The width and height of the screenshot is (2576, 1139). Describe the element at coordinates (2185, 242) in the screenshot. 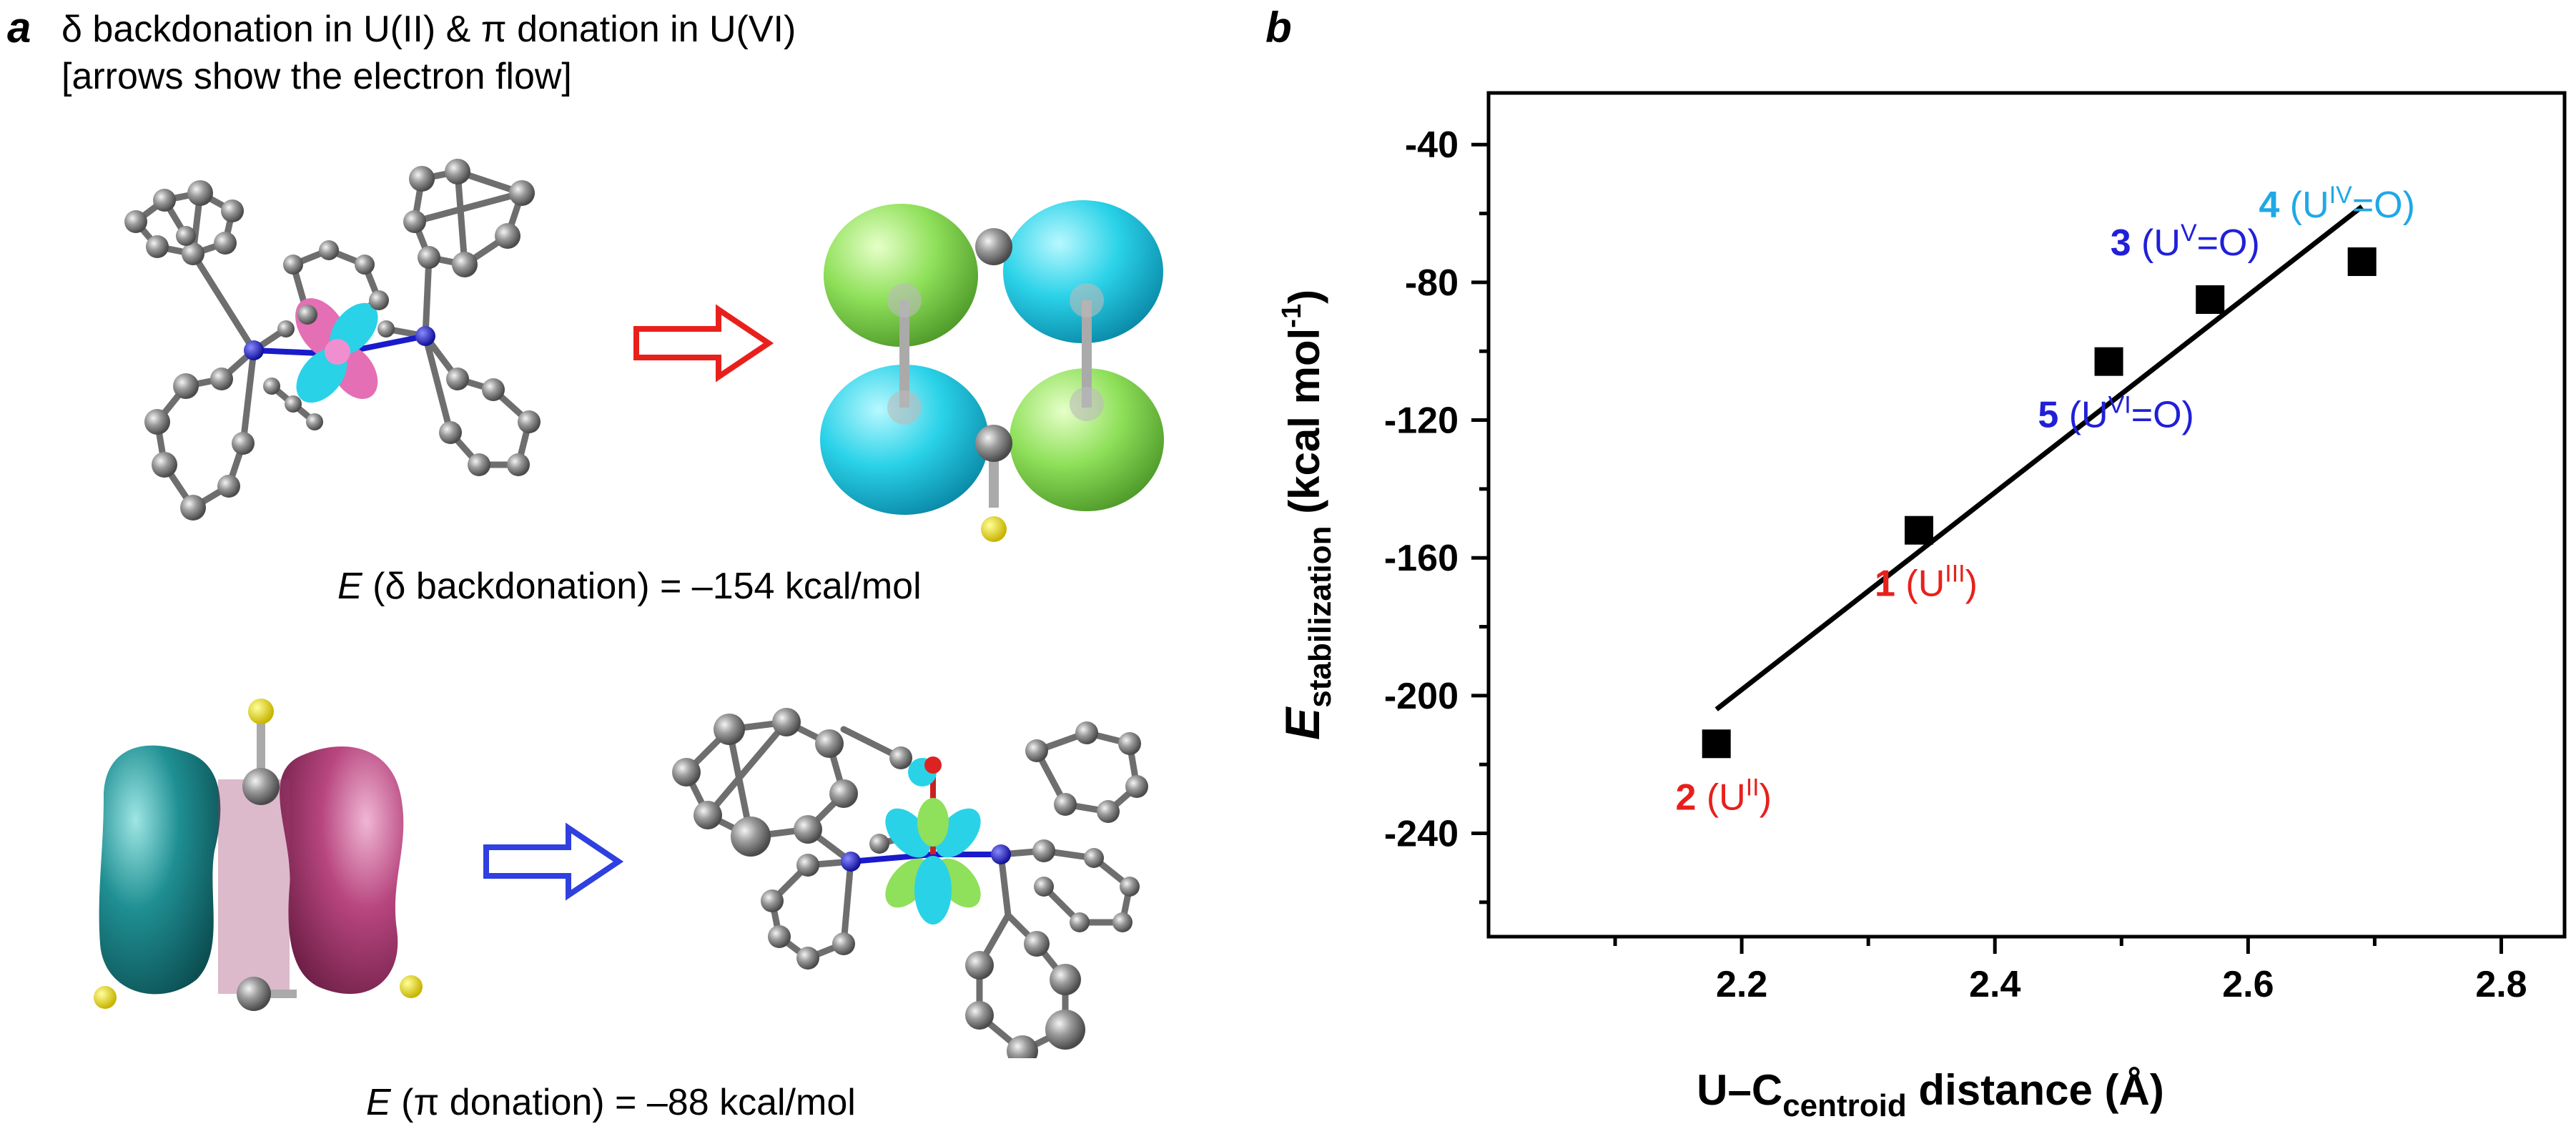

I see `data-point-label: 3 (UV=O)` at that location.